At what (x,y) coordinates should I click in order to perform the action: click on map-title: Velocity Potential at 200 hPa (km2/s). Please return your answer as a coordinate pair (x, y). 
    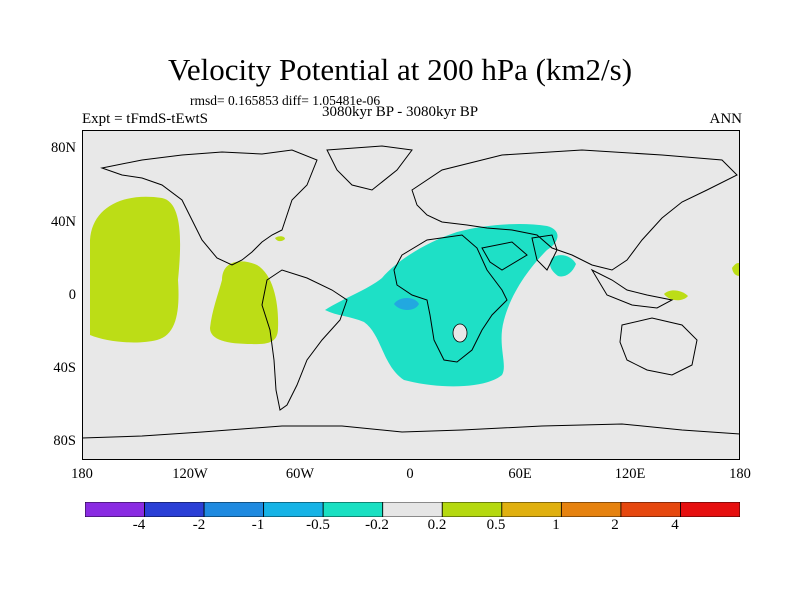
    Looking at the image, I should click on (400, 69).